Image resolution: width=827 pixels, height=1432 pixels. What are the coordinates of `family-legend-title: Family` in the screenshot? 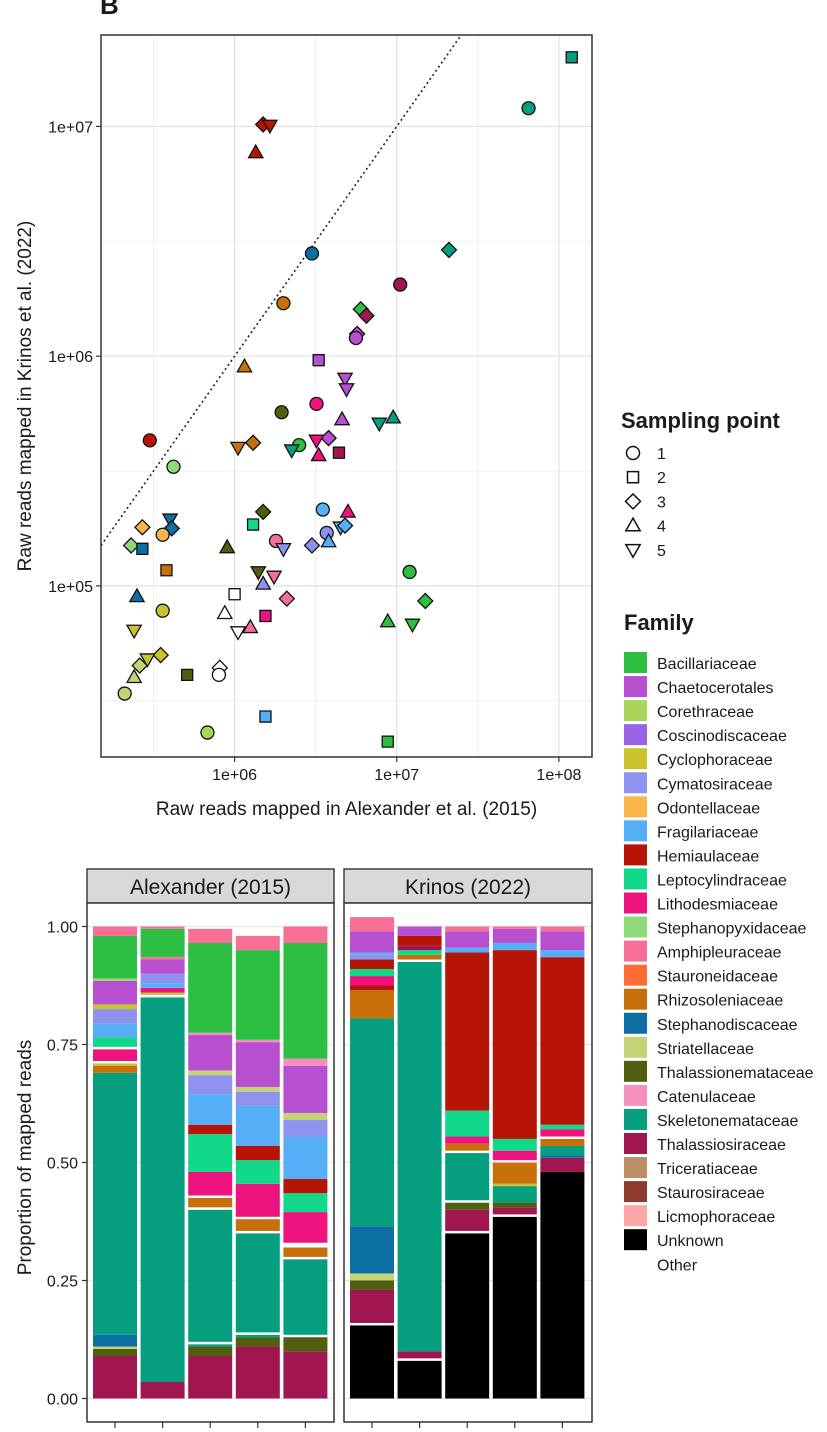 It's located at (659, 622).